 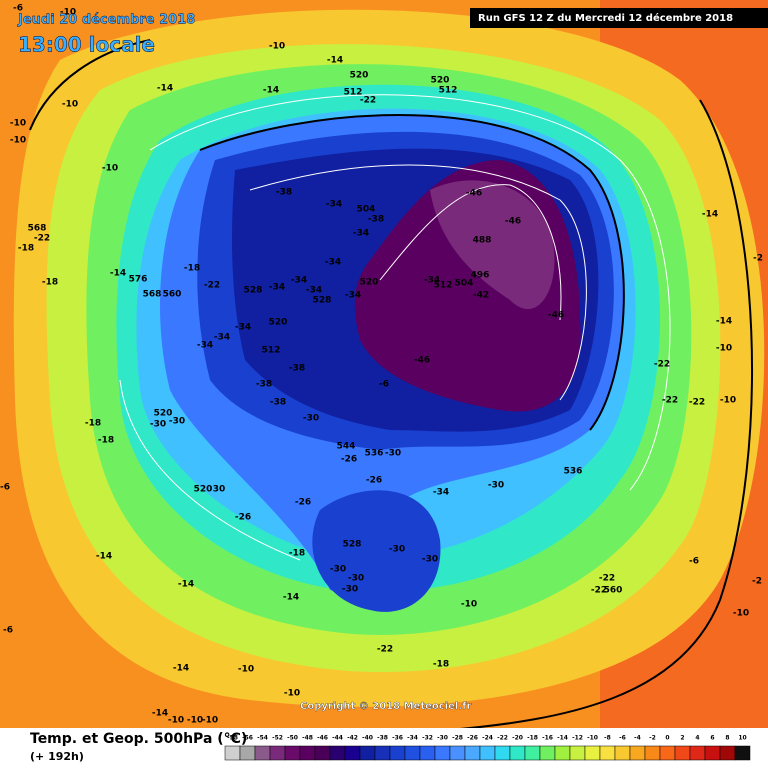 What do you see at coordinates (562, 738) in the screenshot?
I see `scale-tick-label: -14` at bounding box center [562, 738].